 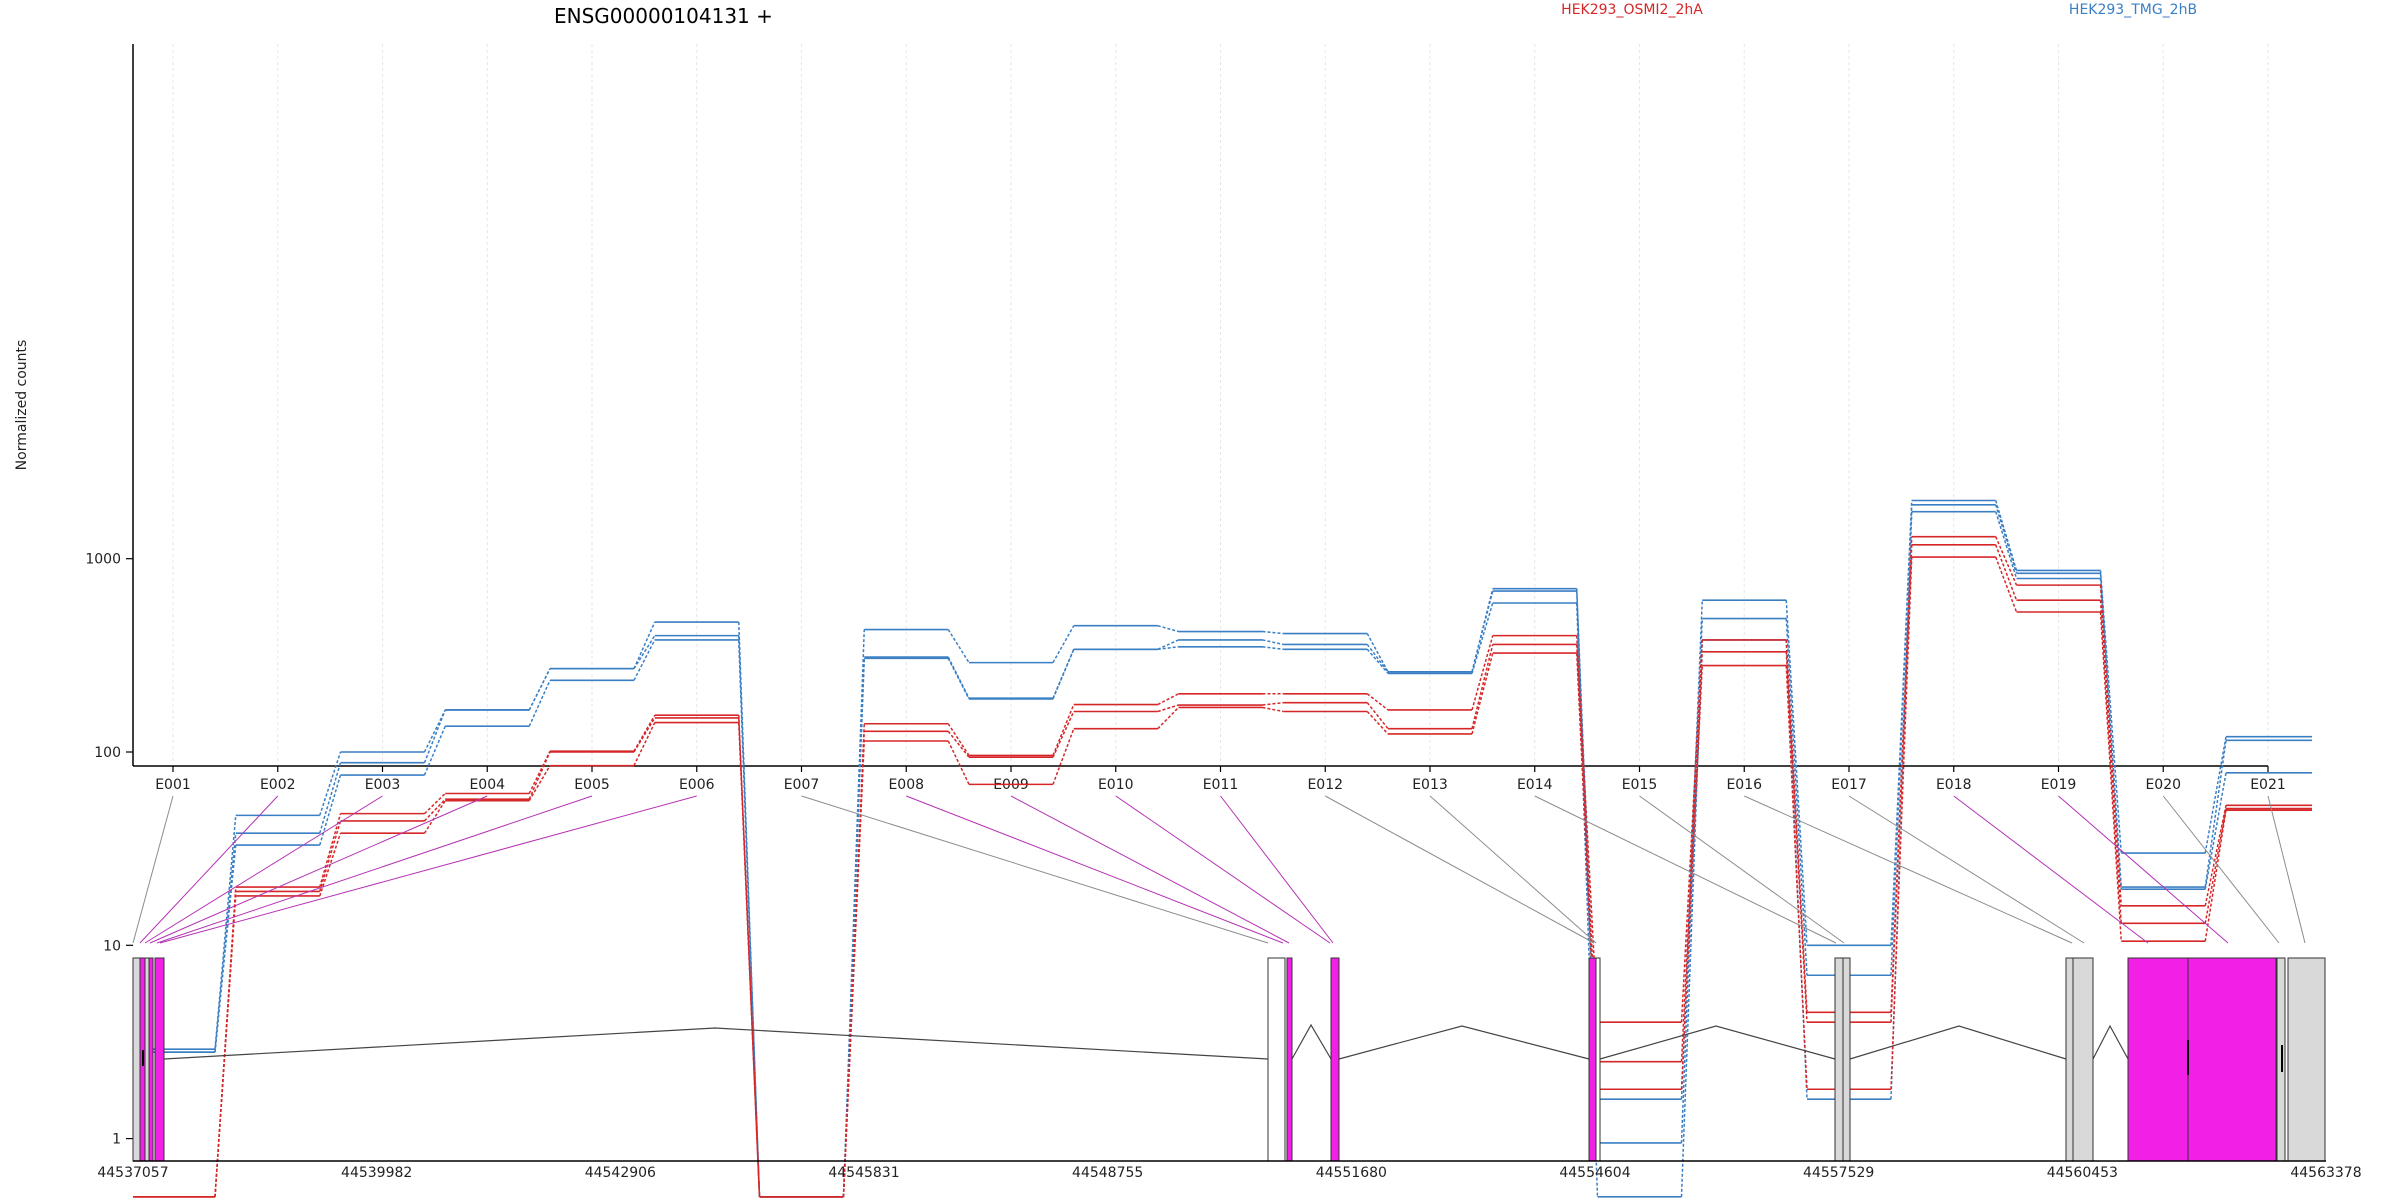 What do you see at coordinates (2163, 785) in the screenshot?
I see `x-tick-label: E020` at bounding box center [2163, 785].